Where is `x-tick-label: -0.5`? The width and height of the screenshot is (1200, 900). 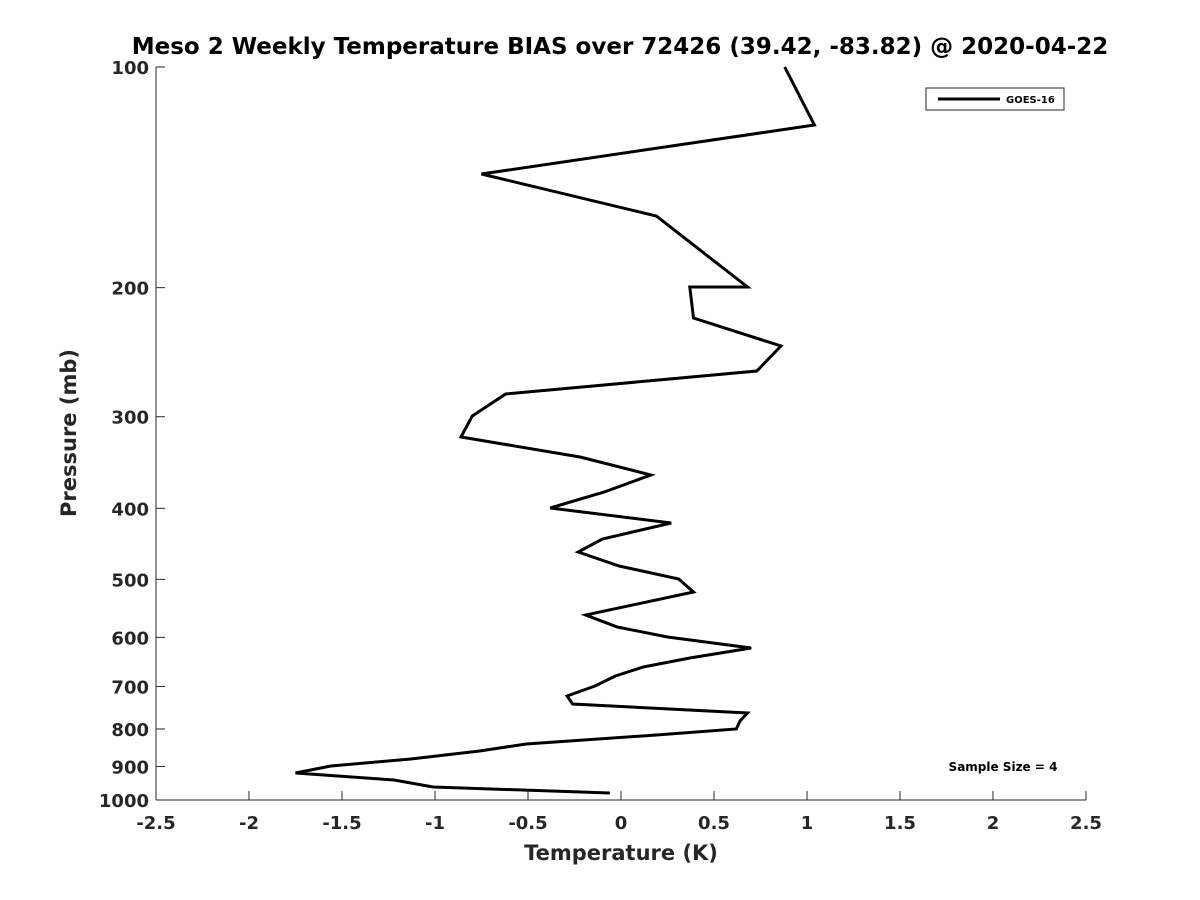
x-tick-label: -0.5 is located at coordinates (527, 823).